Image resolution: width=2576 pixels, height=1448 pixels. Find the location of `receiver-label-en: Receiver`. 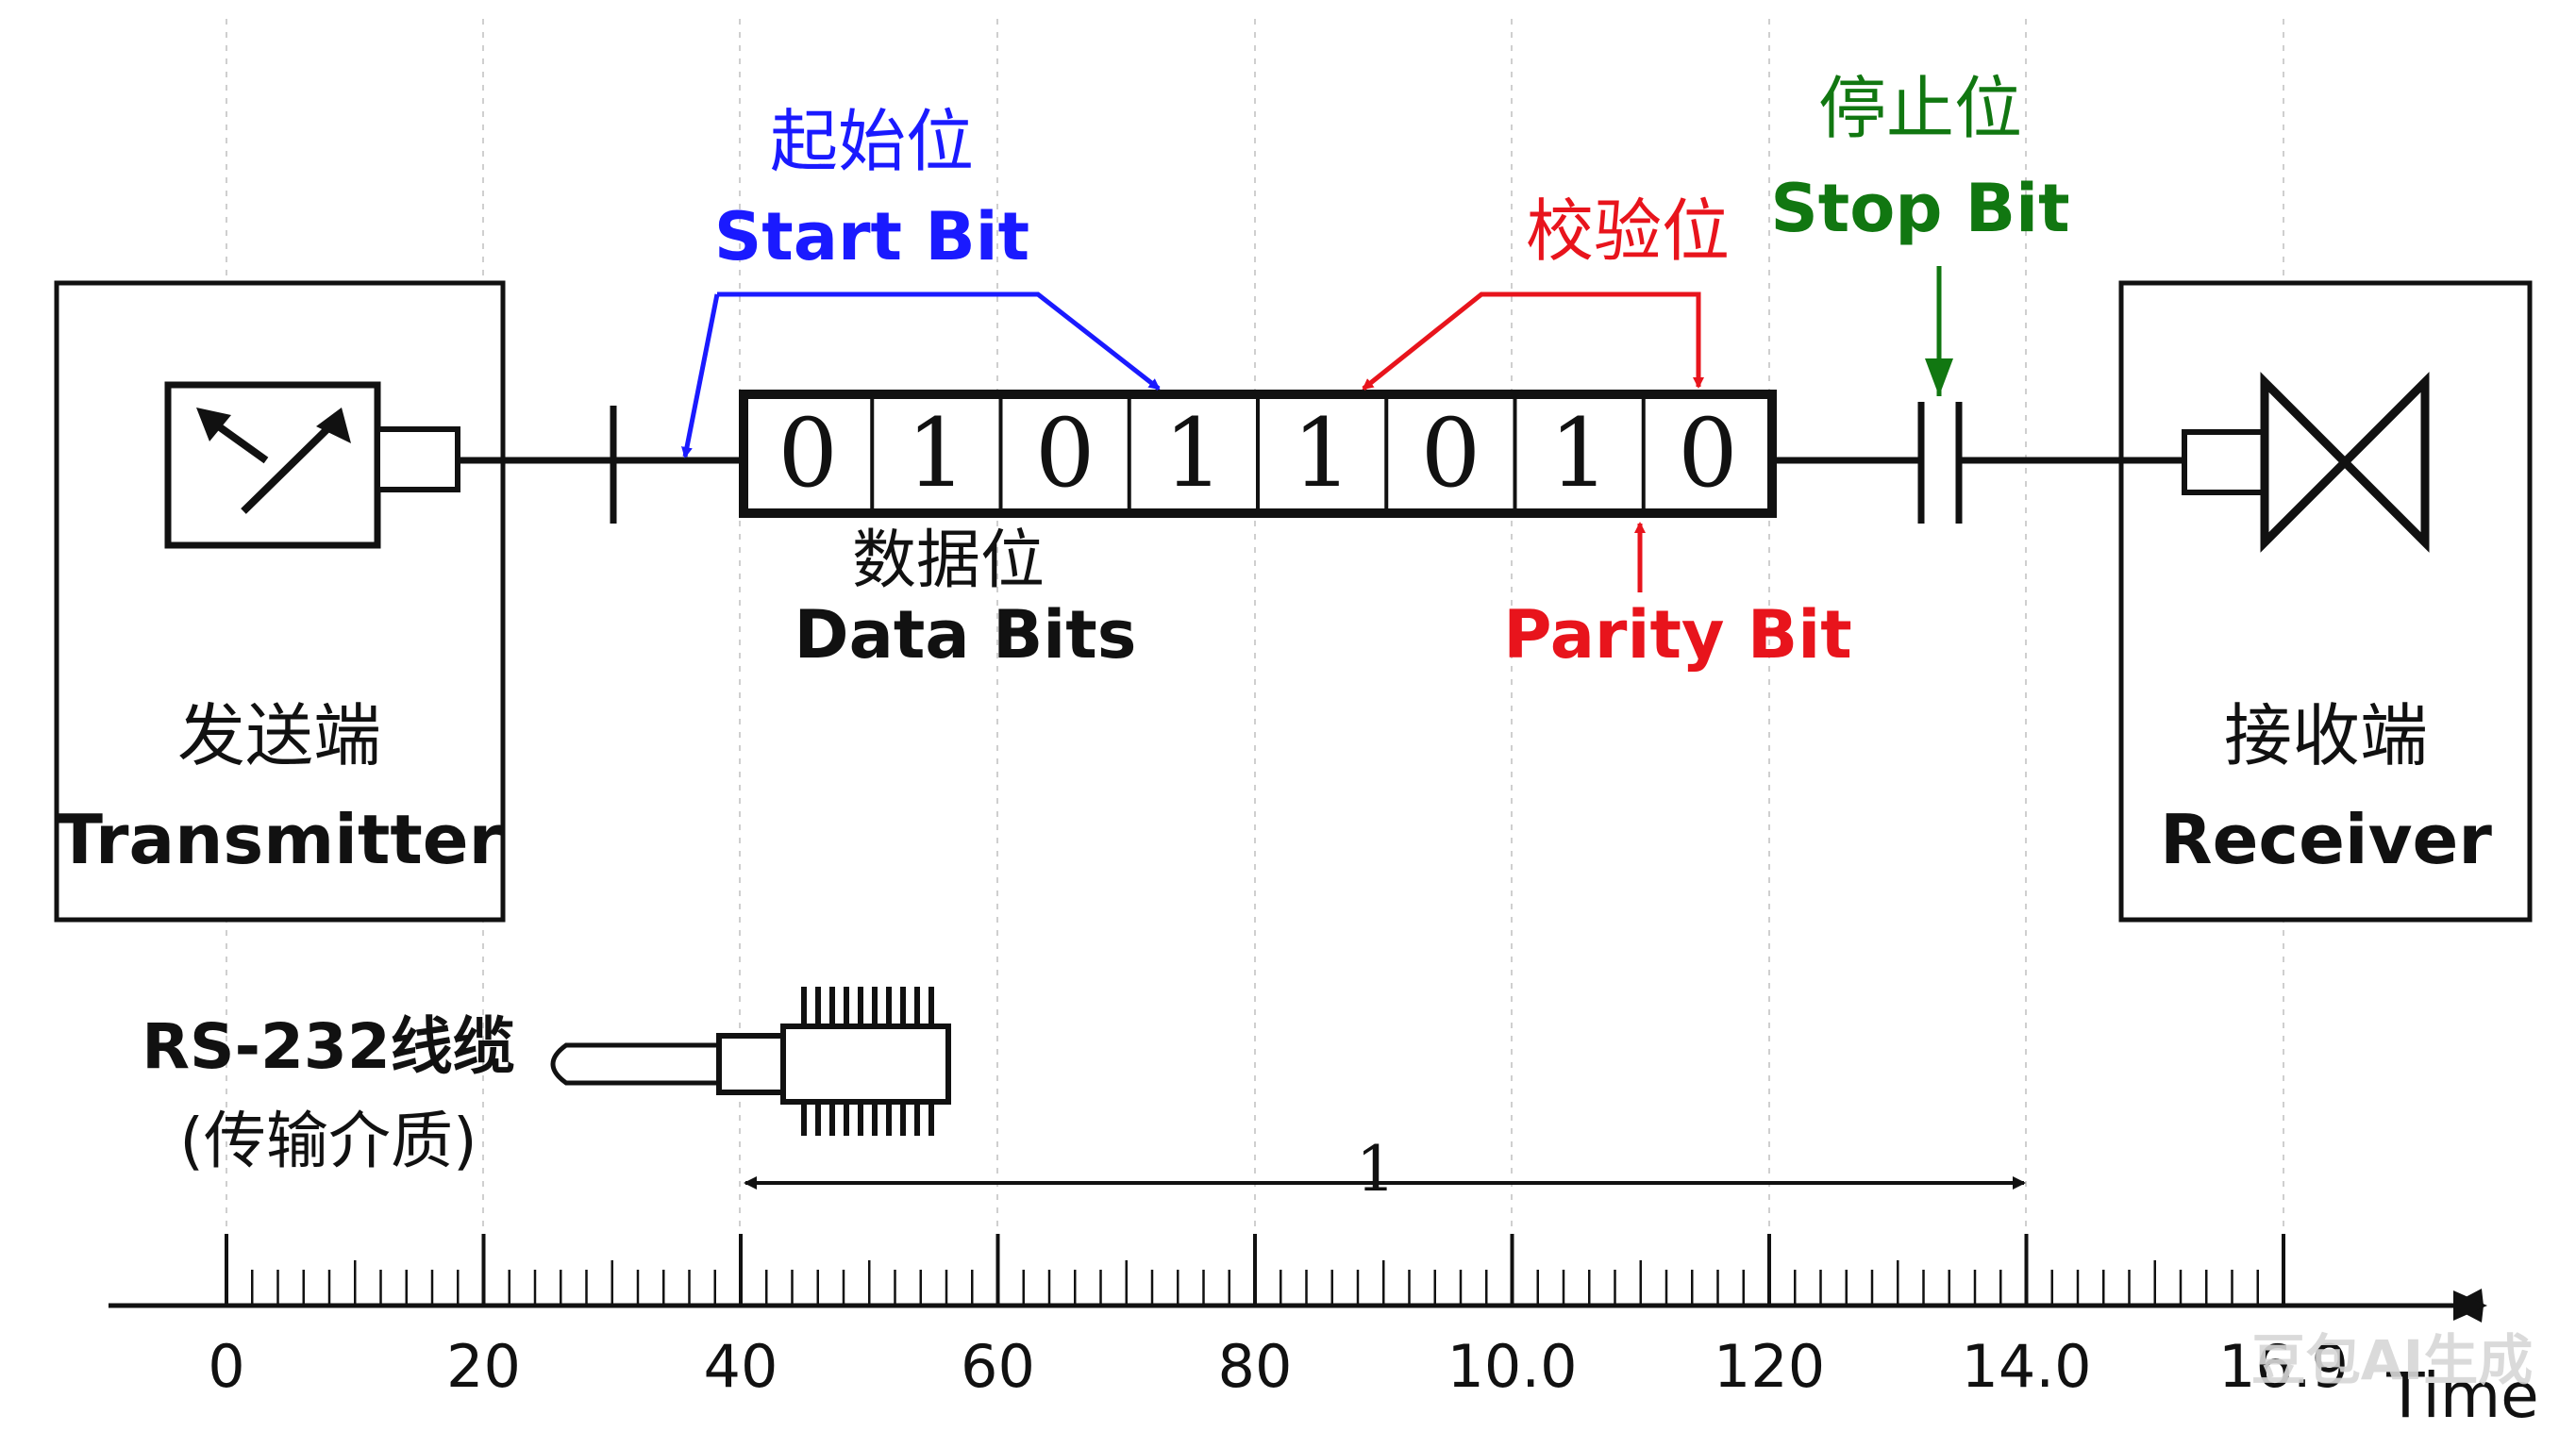

receiver-label-en: Receiver is located at coordinates (2326, 839).